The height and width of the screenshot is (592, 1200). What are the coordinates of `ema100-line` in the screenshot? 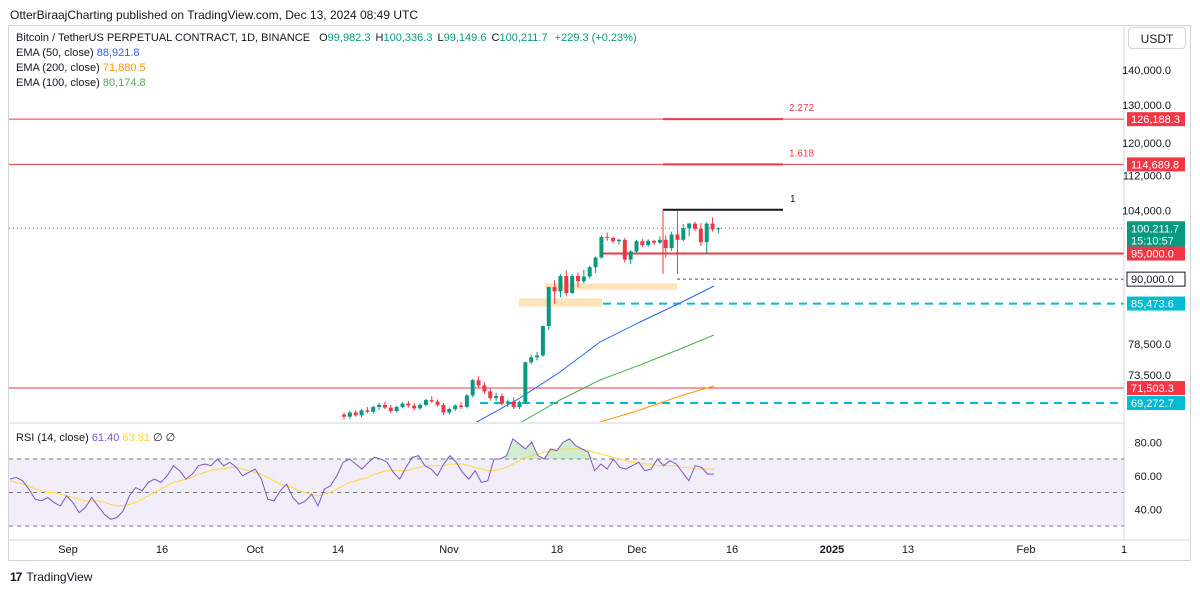 It's located at (617, 378).